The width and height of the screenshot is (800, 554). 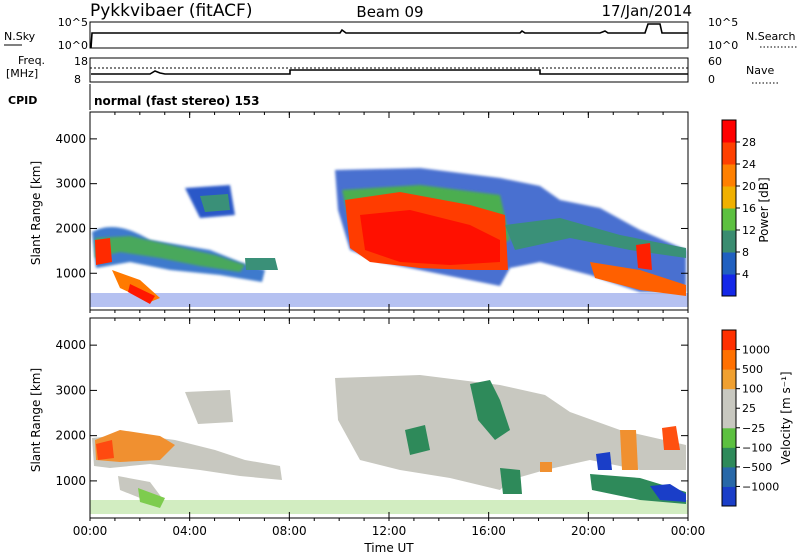 I want to click on velocity-colorbar-label: −1000, so click(x=760, y=486).